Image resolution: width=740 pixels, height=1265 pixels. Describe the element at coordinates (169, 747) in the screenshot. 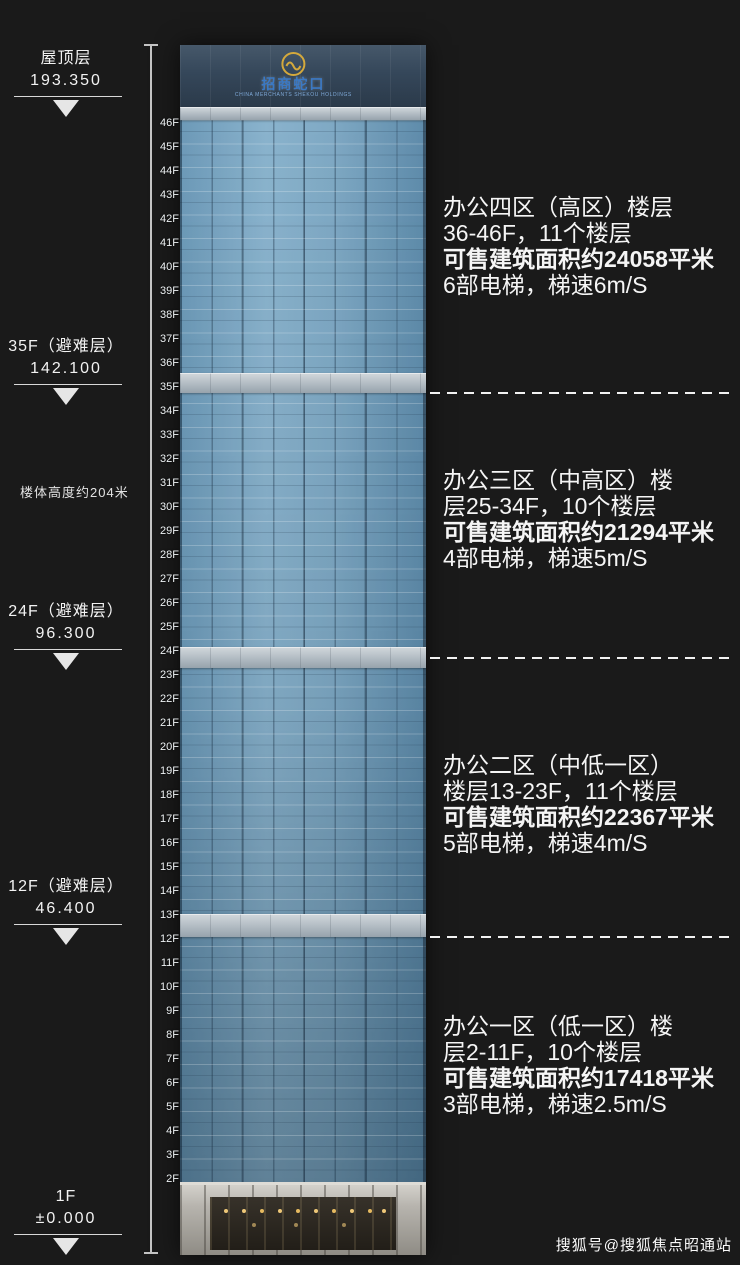

I see `floor-label: 20F` at that location.